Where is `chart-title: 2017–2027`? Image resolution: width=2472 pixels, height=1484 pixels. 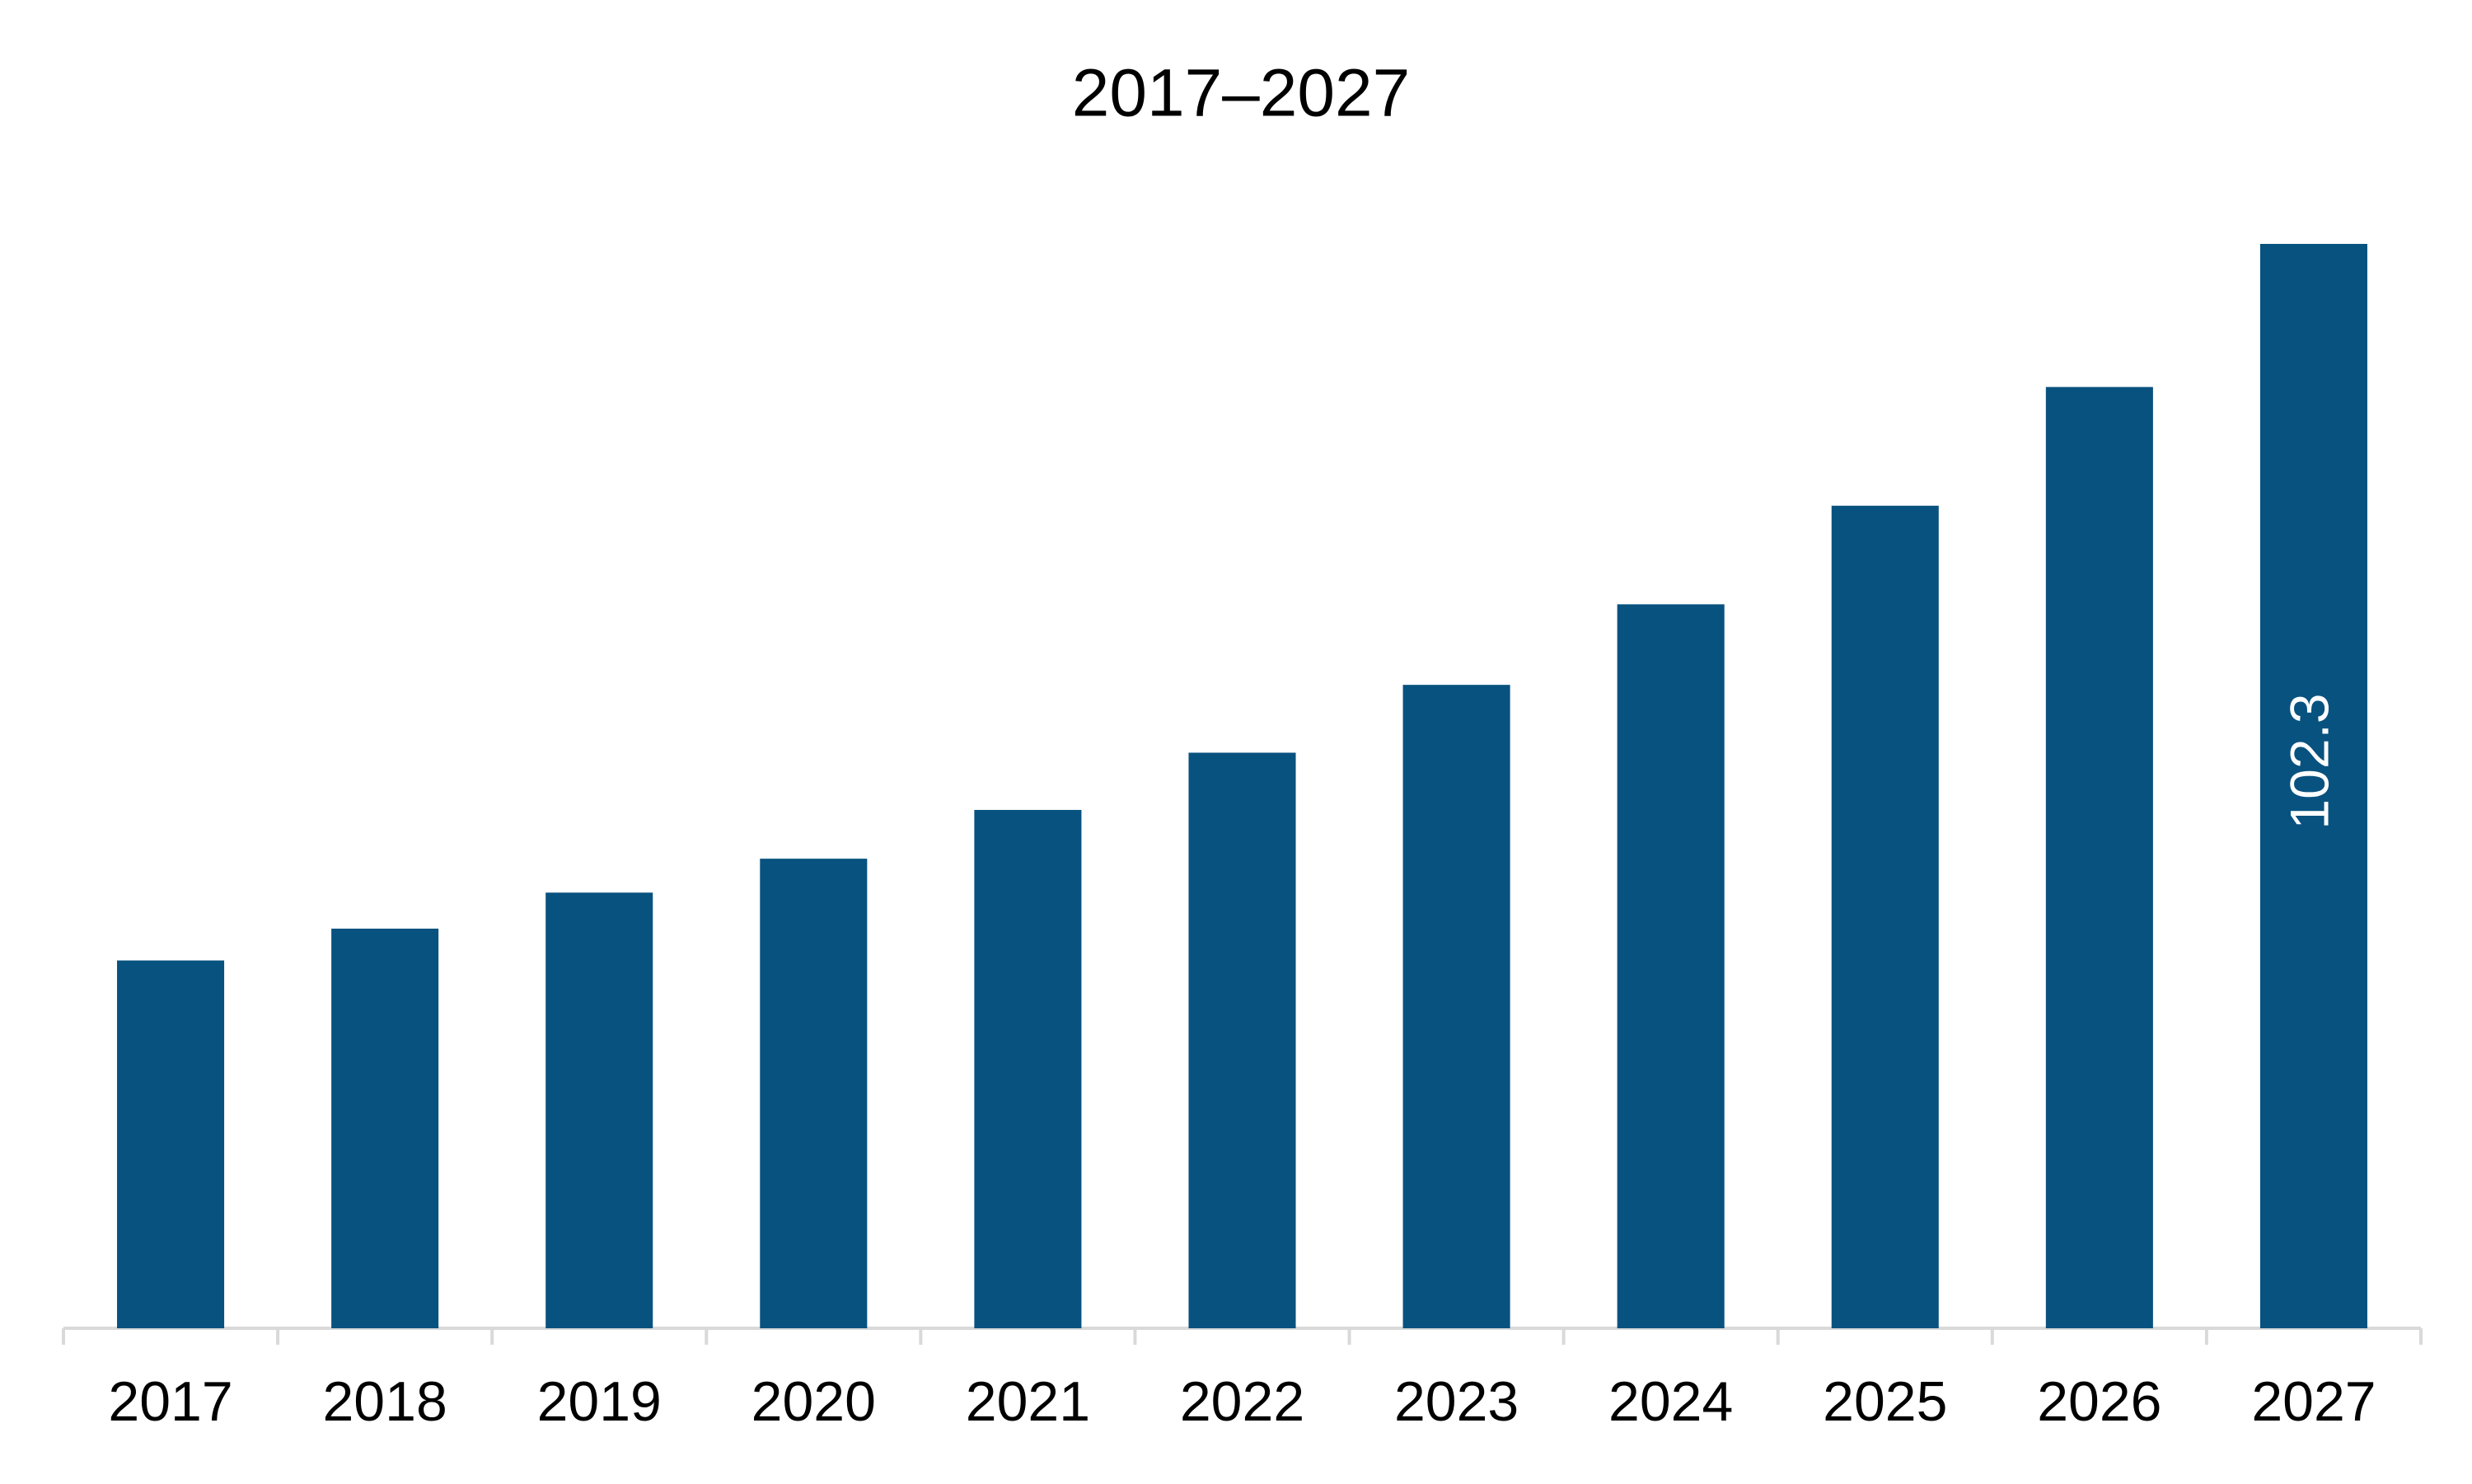
chart-title: 2017–2027 is located at coordinates (1241, 94).